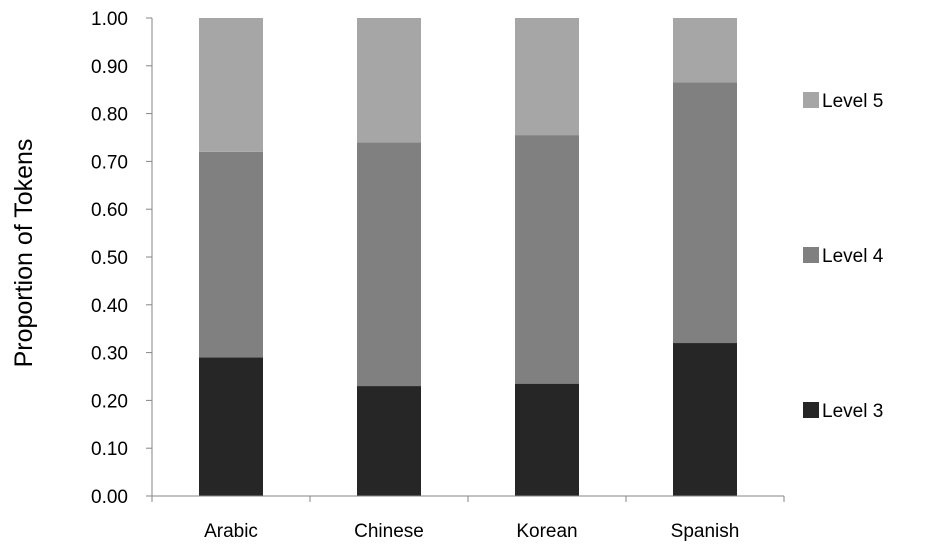 Image resolution: width=939 pixels, height=548 pixels. What do you see at coordinates (24, 253) in the screenshot?
I see `y-axis-title: Proportion of Tokens` at bounding box center [24, 253].